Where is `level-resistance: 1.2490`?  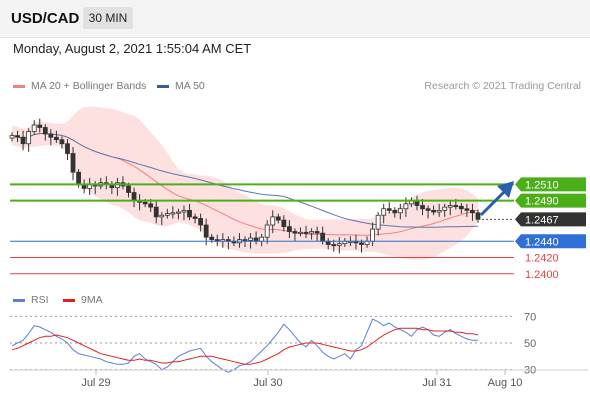
level-resistance: 1.2490 is located at coordinates (298, 200).